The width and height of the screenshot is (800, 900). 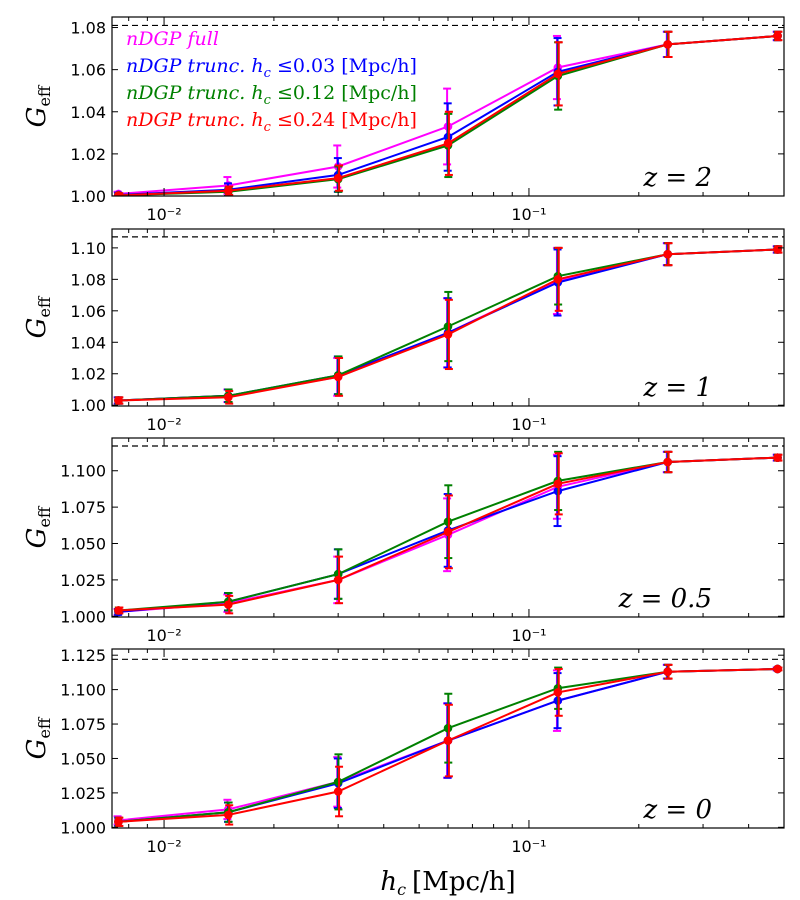 I want to click on redshift-label: z = 0.5, so click(x=665, y=599).